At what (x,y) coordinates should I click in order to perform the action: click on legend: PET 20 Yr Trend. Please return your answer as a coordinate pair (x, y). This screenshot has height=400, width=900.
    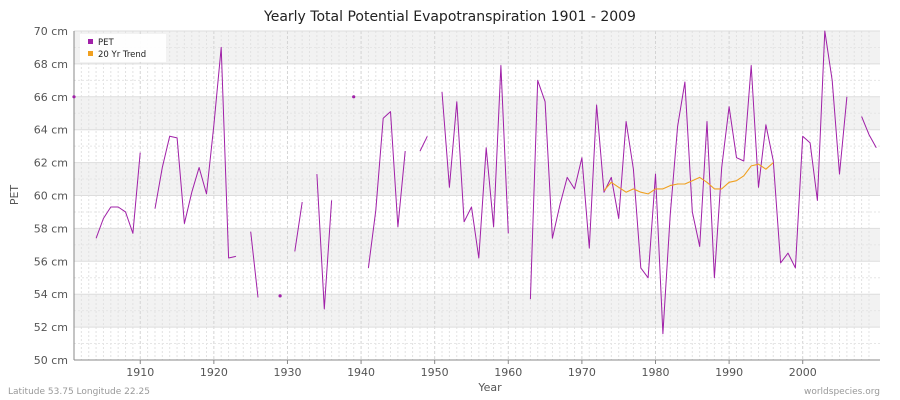
    Looking at the image, I should click on (123, 48).